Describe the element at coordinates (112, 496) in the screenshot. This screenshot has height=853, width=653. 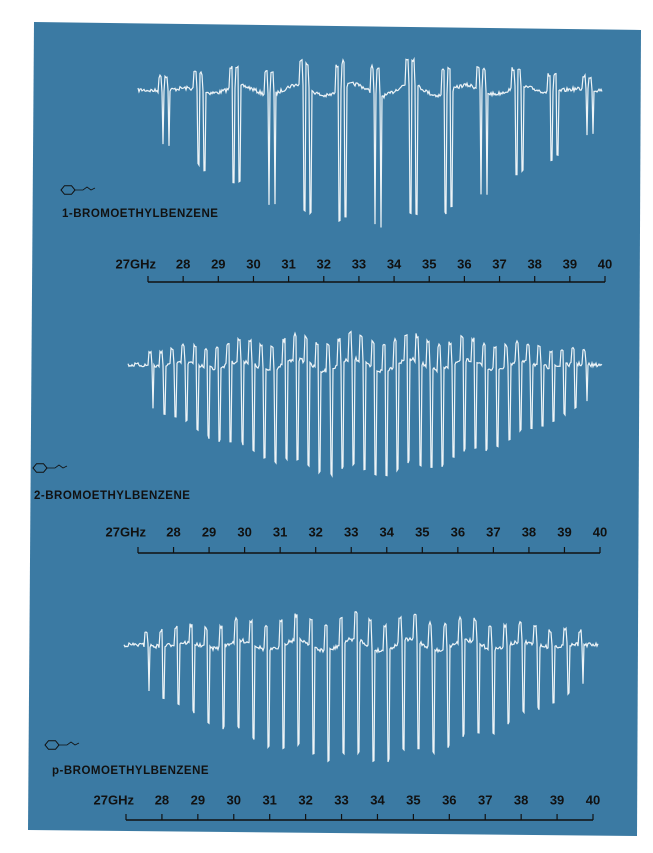
I see `compound-name: 2-BROMOETHYLBENZENE` at that location.